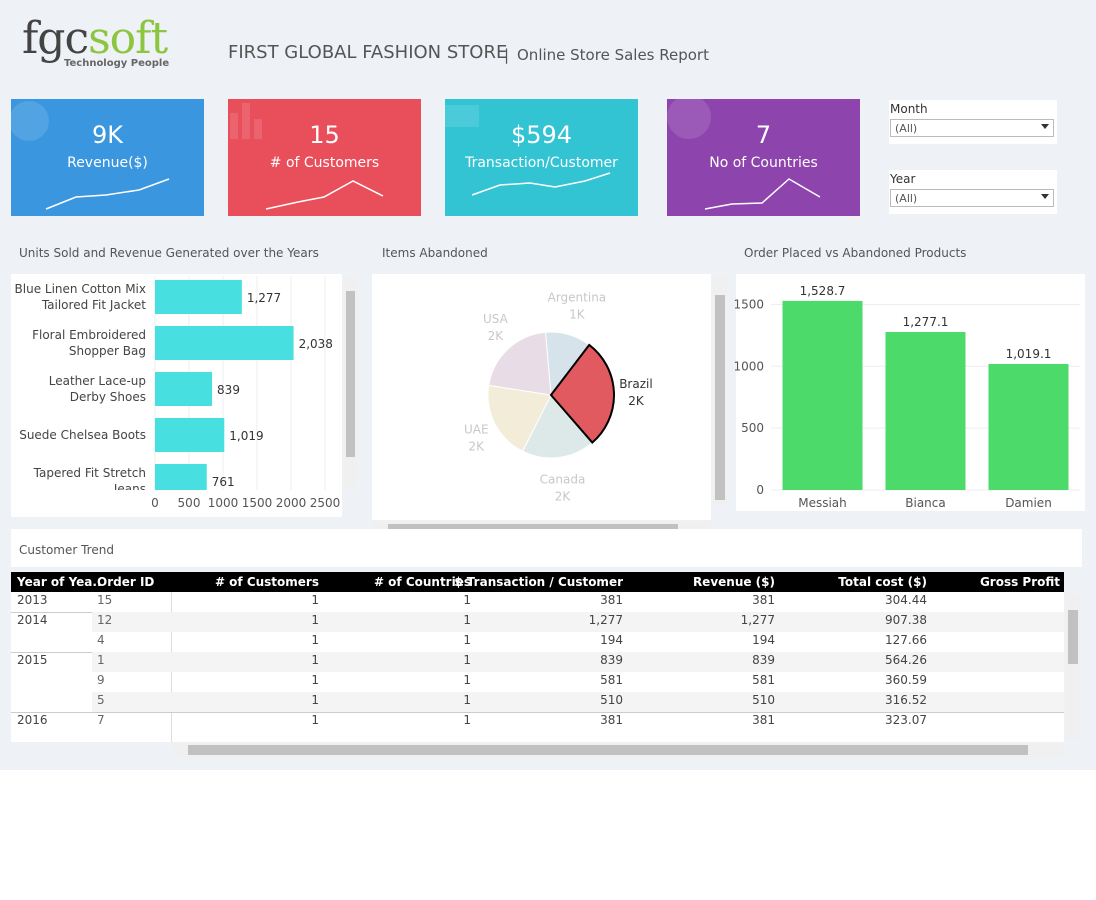 The image size is (1096, 900). What do you see at coordinates (577, 298) in the screenshot?
I see `slice-label: Argentina` at bounding box center [577, 298].